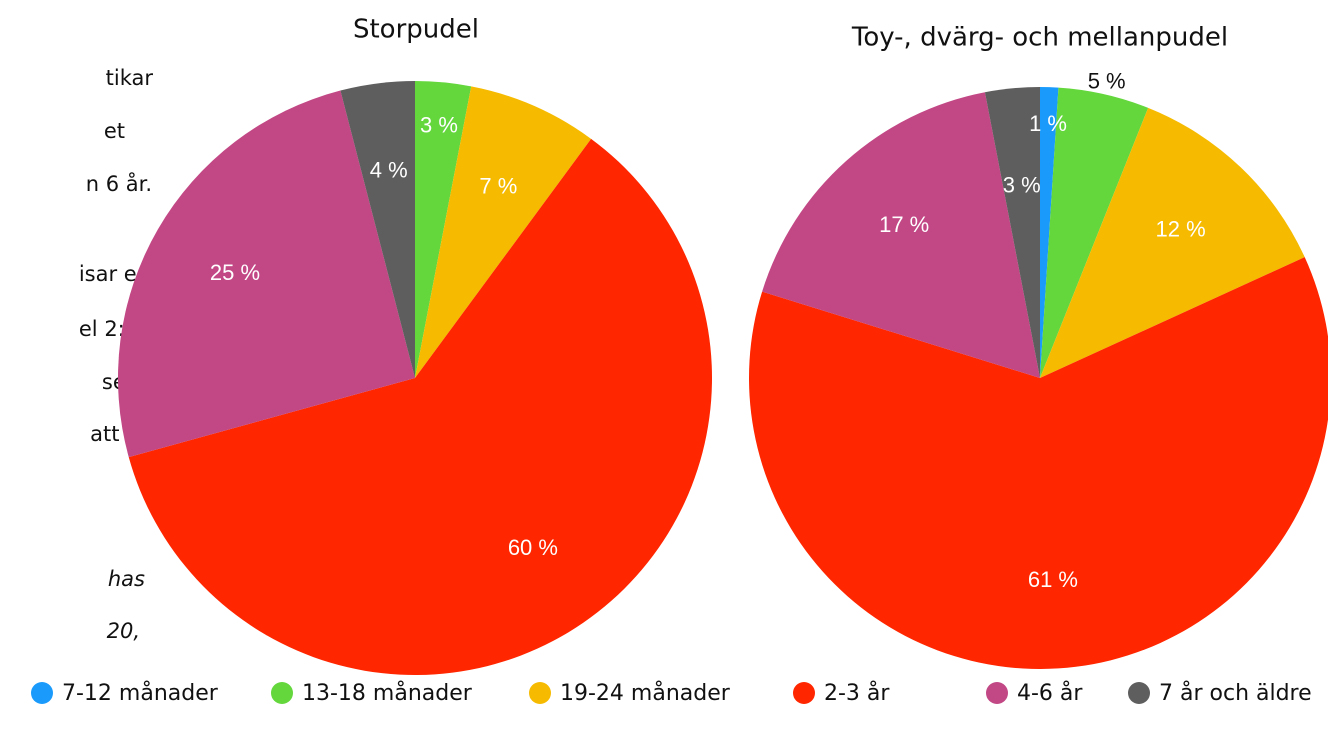 The height and width of the screenshot is (736, 1328). What do you see at coordinates (119, 183) in the screenshot?
I see `body-text: n 6 år.` at bounding box center [119, 183].